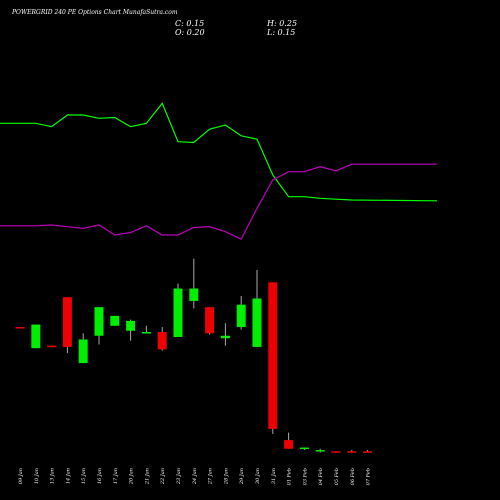  What do you see at coordinates (274, 476) in the screenshot?
I see `x-tick-label: 31 Jan` at bounding box center [274, 476].